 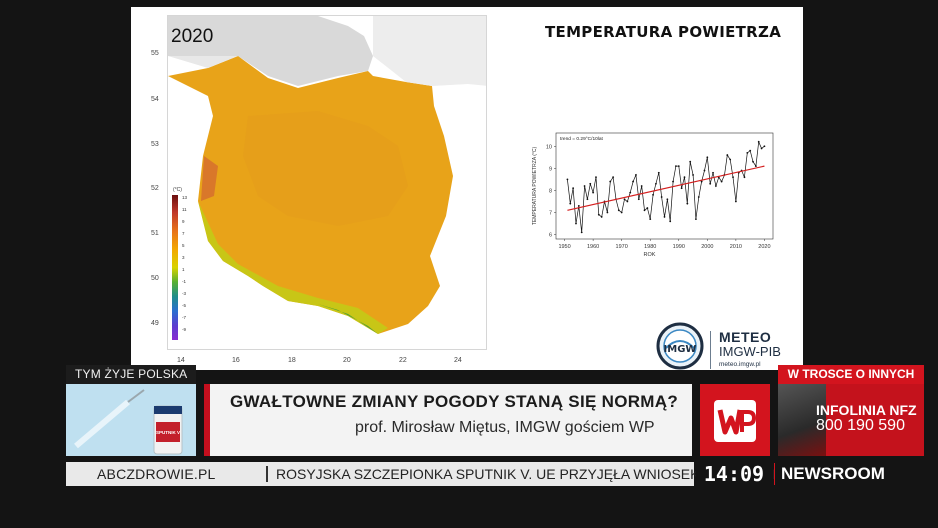 I want to click on meteo-title: METEO, so click(x=745, y=337).